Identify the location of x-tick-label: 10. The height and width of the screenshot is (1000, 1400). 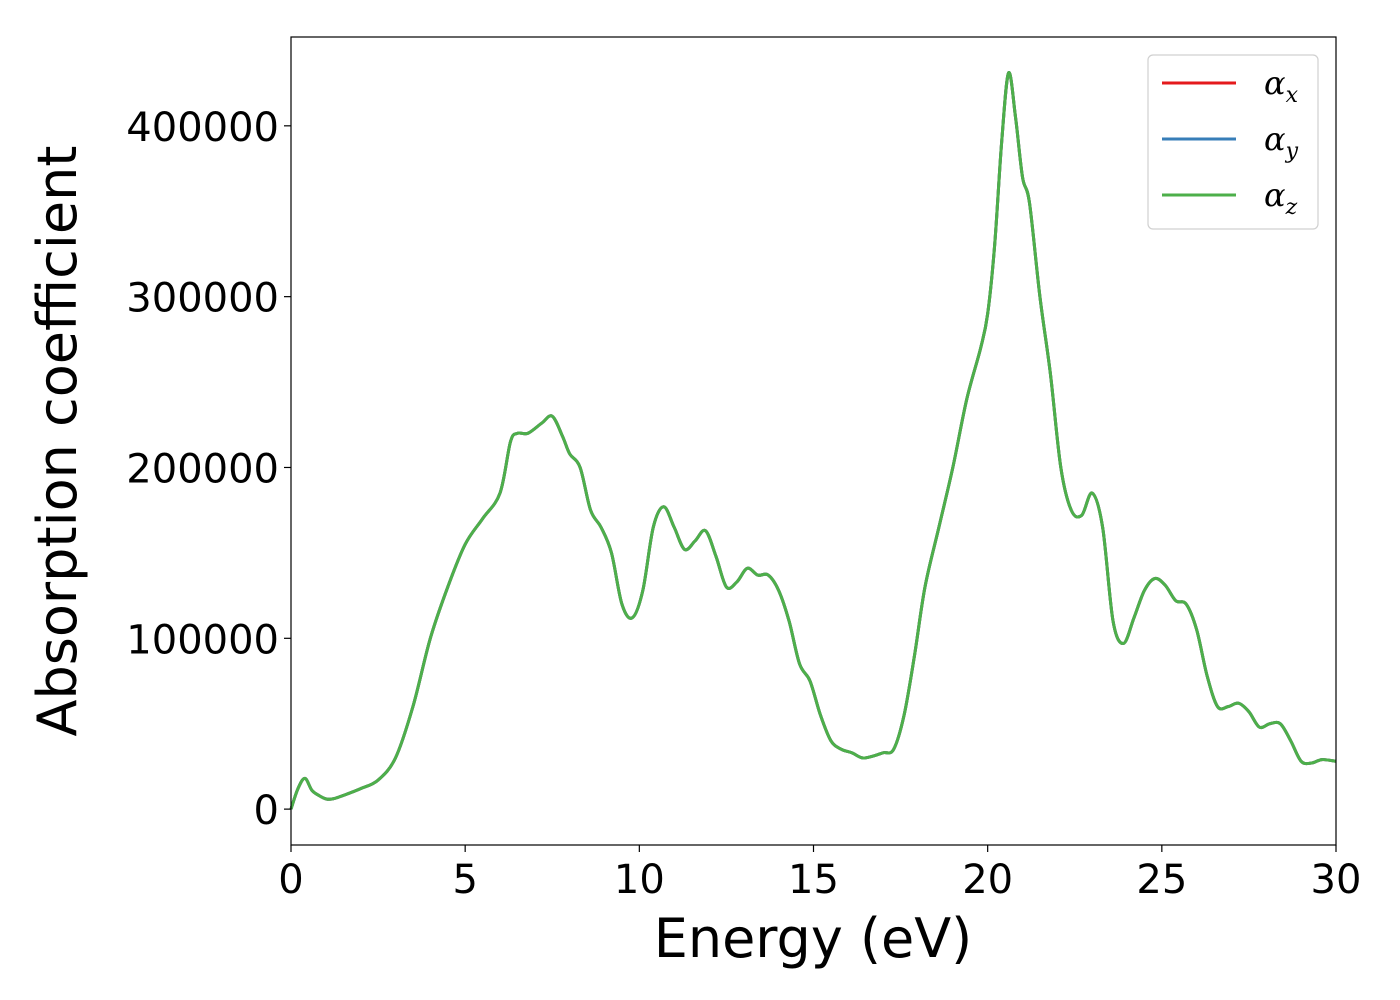
(639, 880).